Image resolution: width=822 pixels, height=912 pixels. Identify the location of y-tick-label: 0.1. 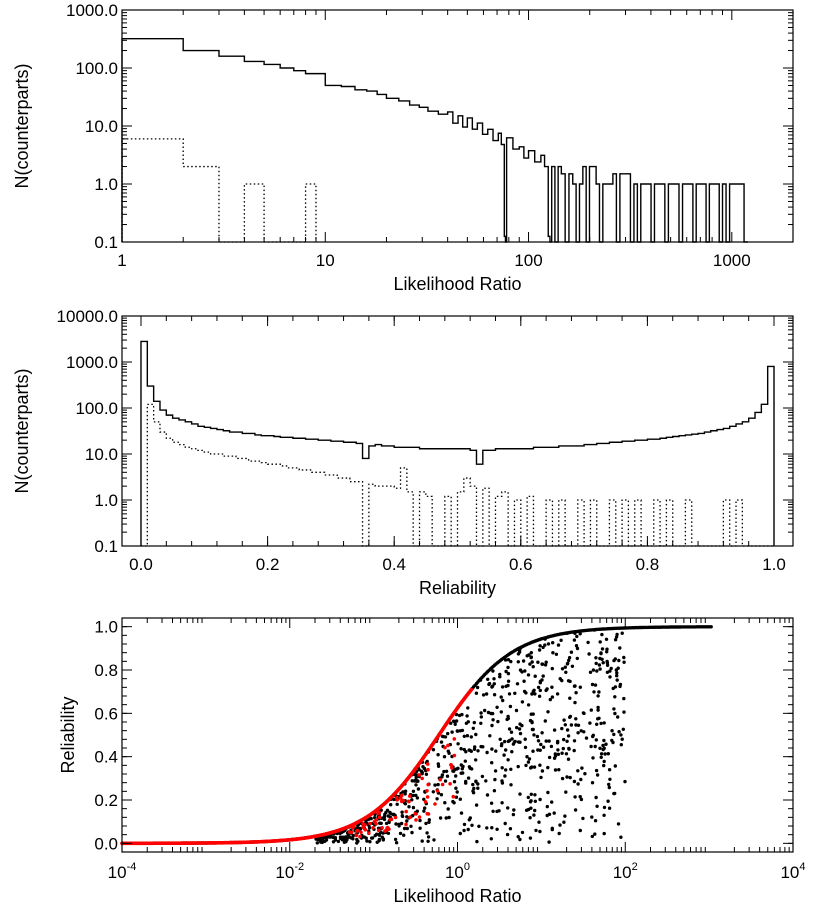
(106, 546).